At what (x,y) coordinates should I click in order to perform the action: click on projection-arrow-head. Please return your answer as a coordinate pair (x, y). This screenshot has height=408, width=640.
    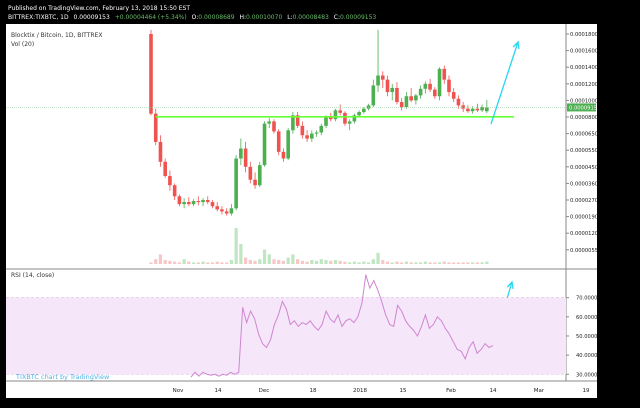
    Looking at the image, I should click on (516, 45).